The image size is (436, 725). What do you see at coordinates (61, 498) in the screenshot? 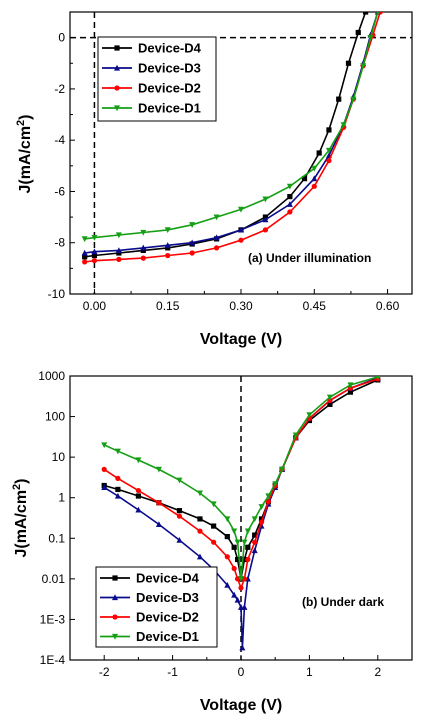
I see `y-tick-label: 1` at bounding box center [61, 498].